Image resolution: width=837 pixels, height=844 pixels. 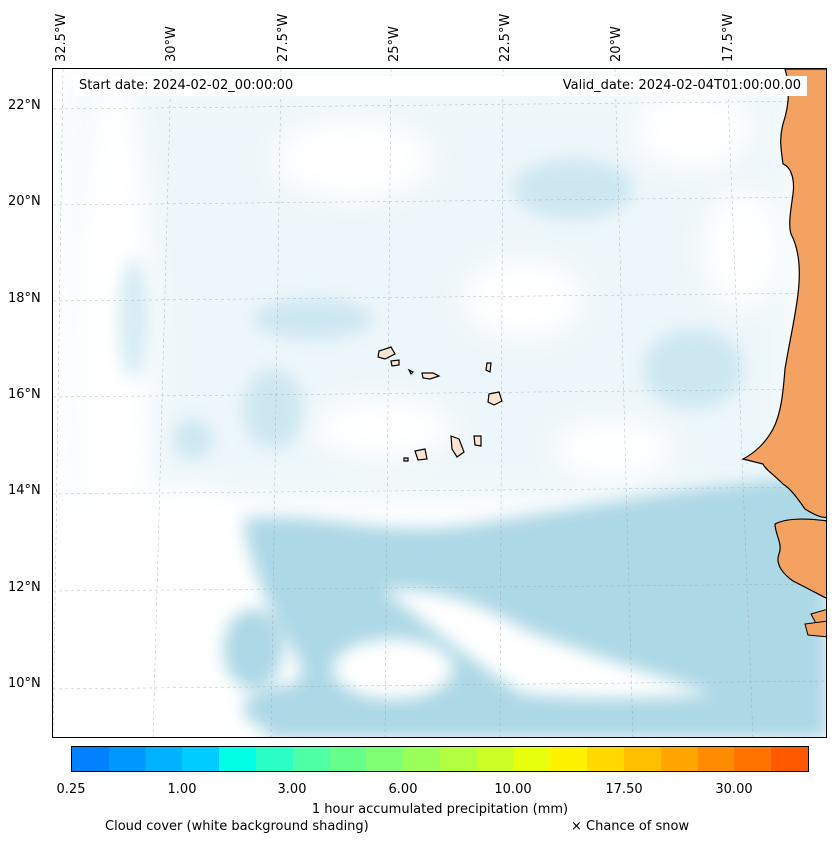 I want to click on latitude-label: 20°N, so click(x=24, y=201).